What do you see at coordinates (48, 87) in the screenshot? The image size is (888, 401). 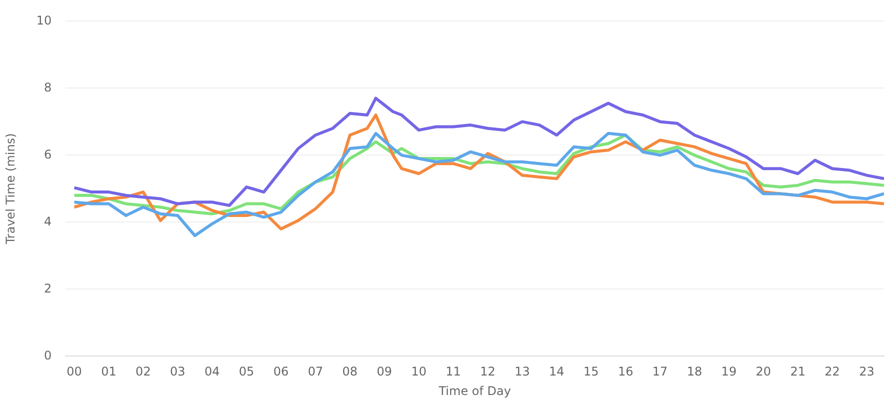 I see `y-tick-label: 8` at bounding box center [48, 87].